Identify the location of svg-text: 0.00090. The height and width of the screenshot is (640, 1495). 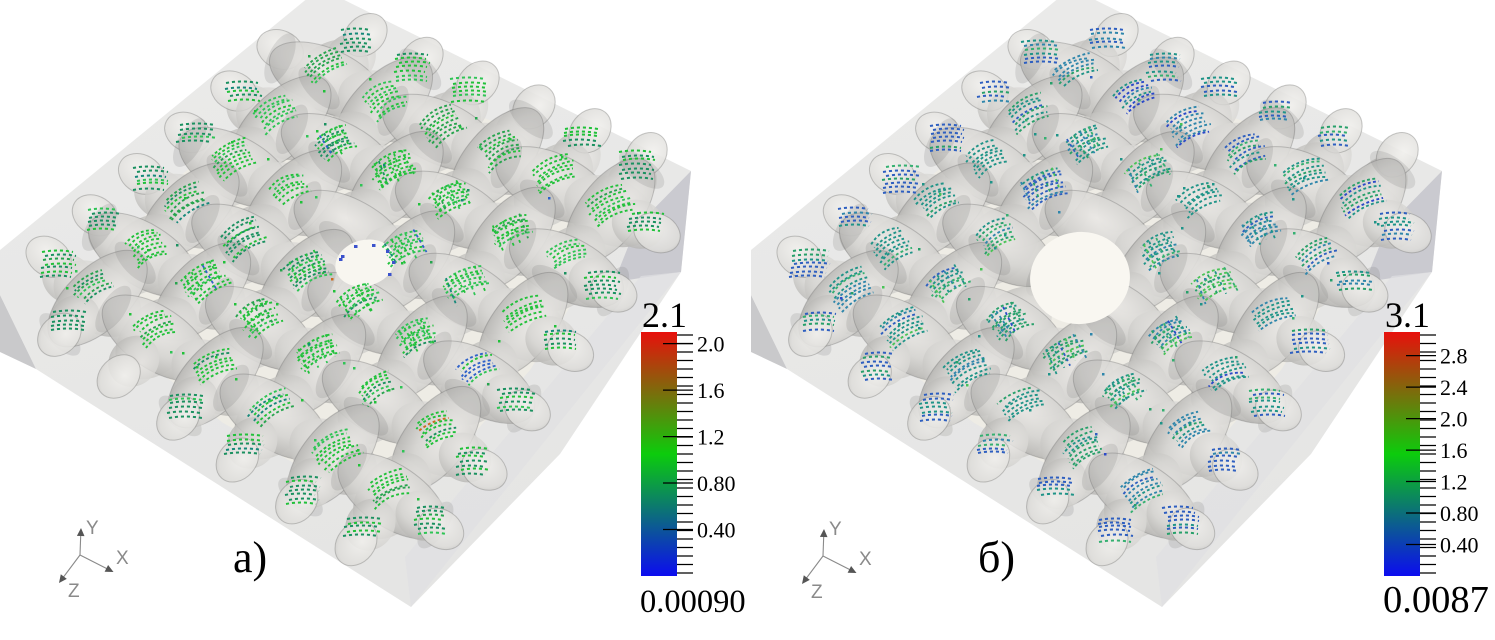
(693, 602).